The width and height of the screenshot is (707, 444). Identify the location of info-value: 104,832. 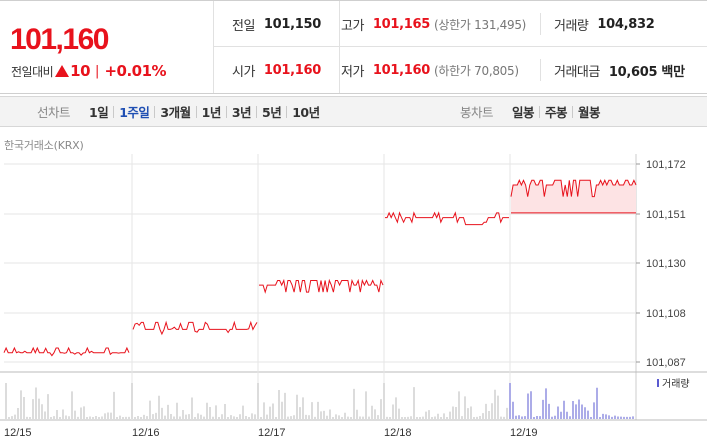
(626, 24).